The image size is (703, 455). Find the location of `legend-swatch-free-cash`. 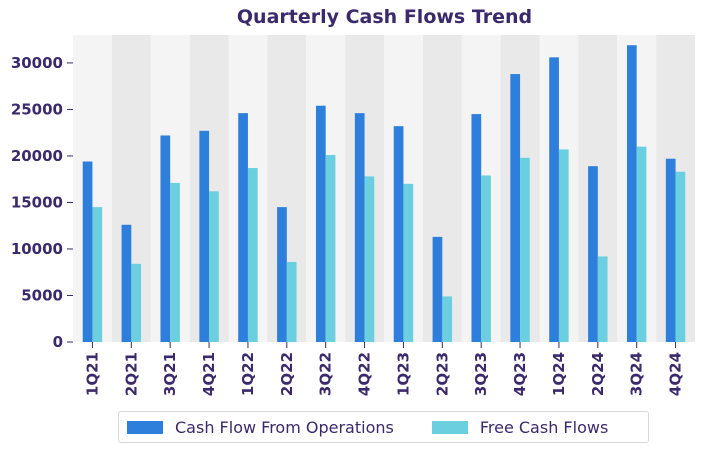

legend-swatch-free-cash is located at coordinates (449, 427).